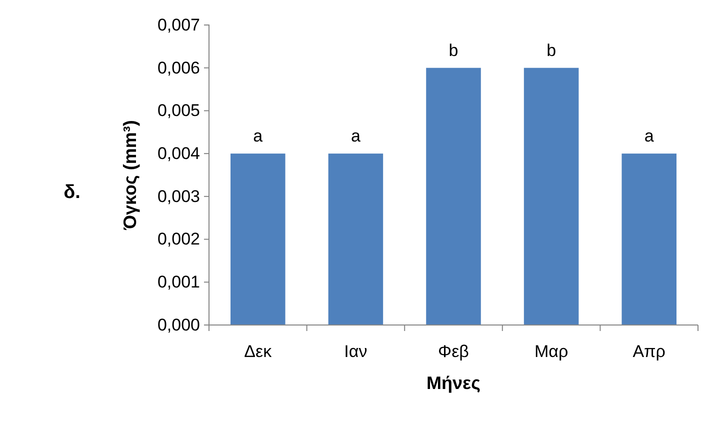 This screenshot has height=421, width=711. I want to click on text: δ., so click(72, 192).